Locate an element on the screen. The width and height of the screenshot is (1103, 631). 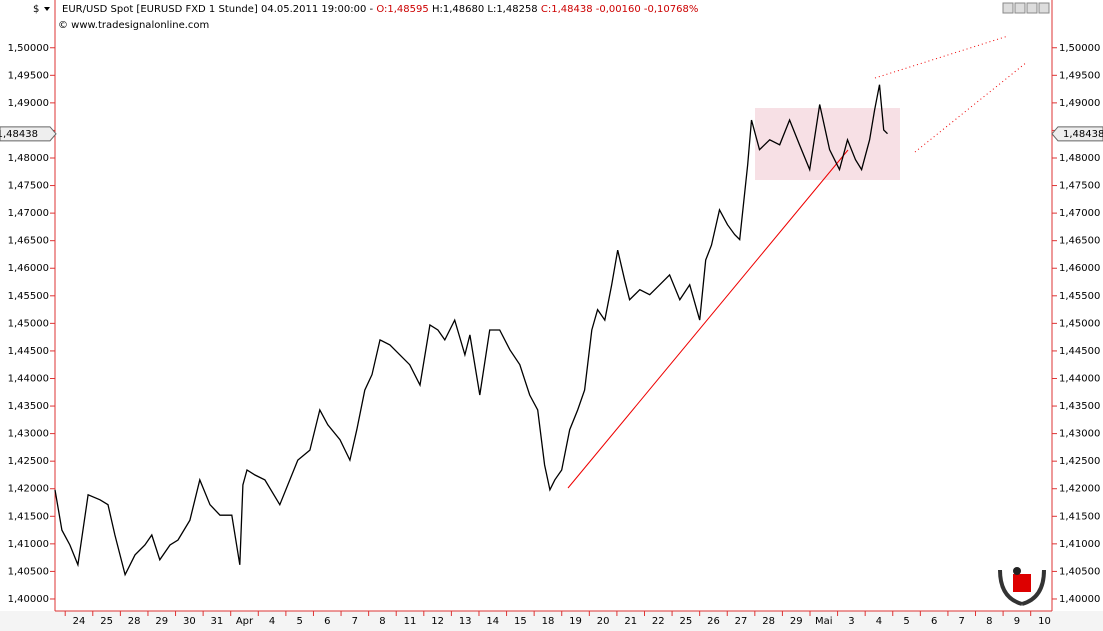
x-tick-label: 22 is located at coordinates (658, 621).